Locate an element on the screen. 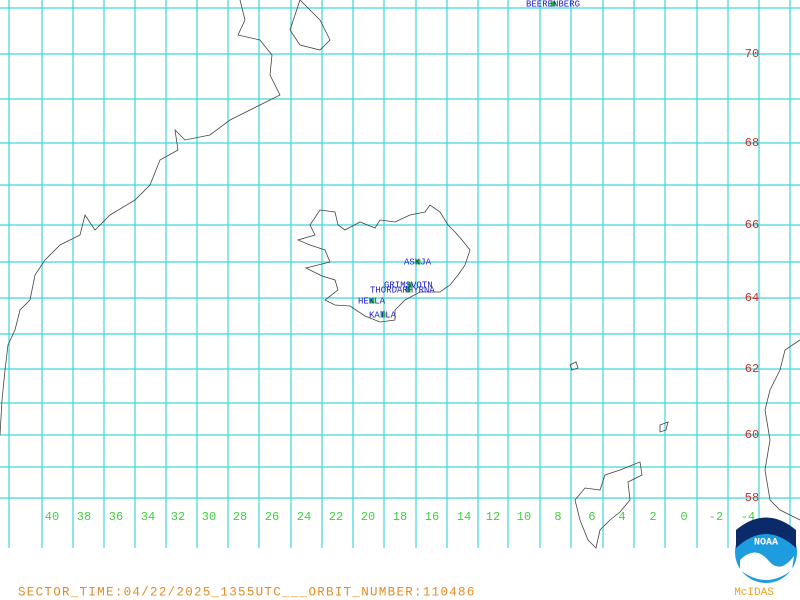  lat-label: 68 is located at coordinates (752, 143).